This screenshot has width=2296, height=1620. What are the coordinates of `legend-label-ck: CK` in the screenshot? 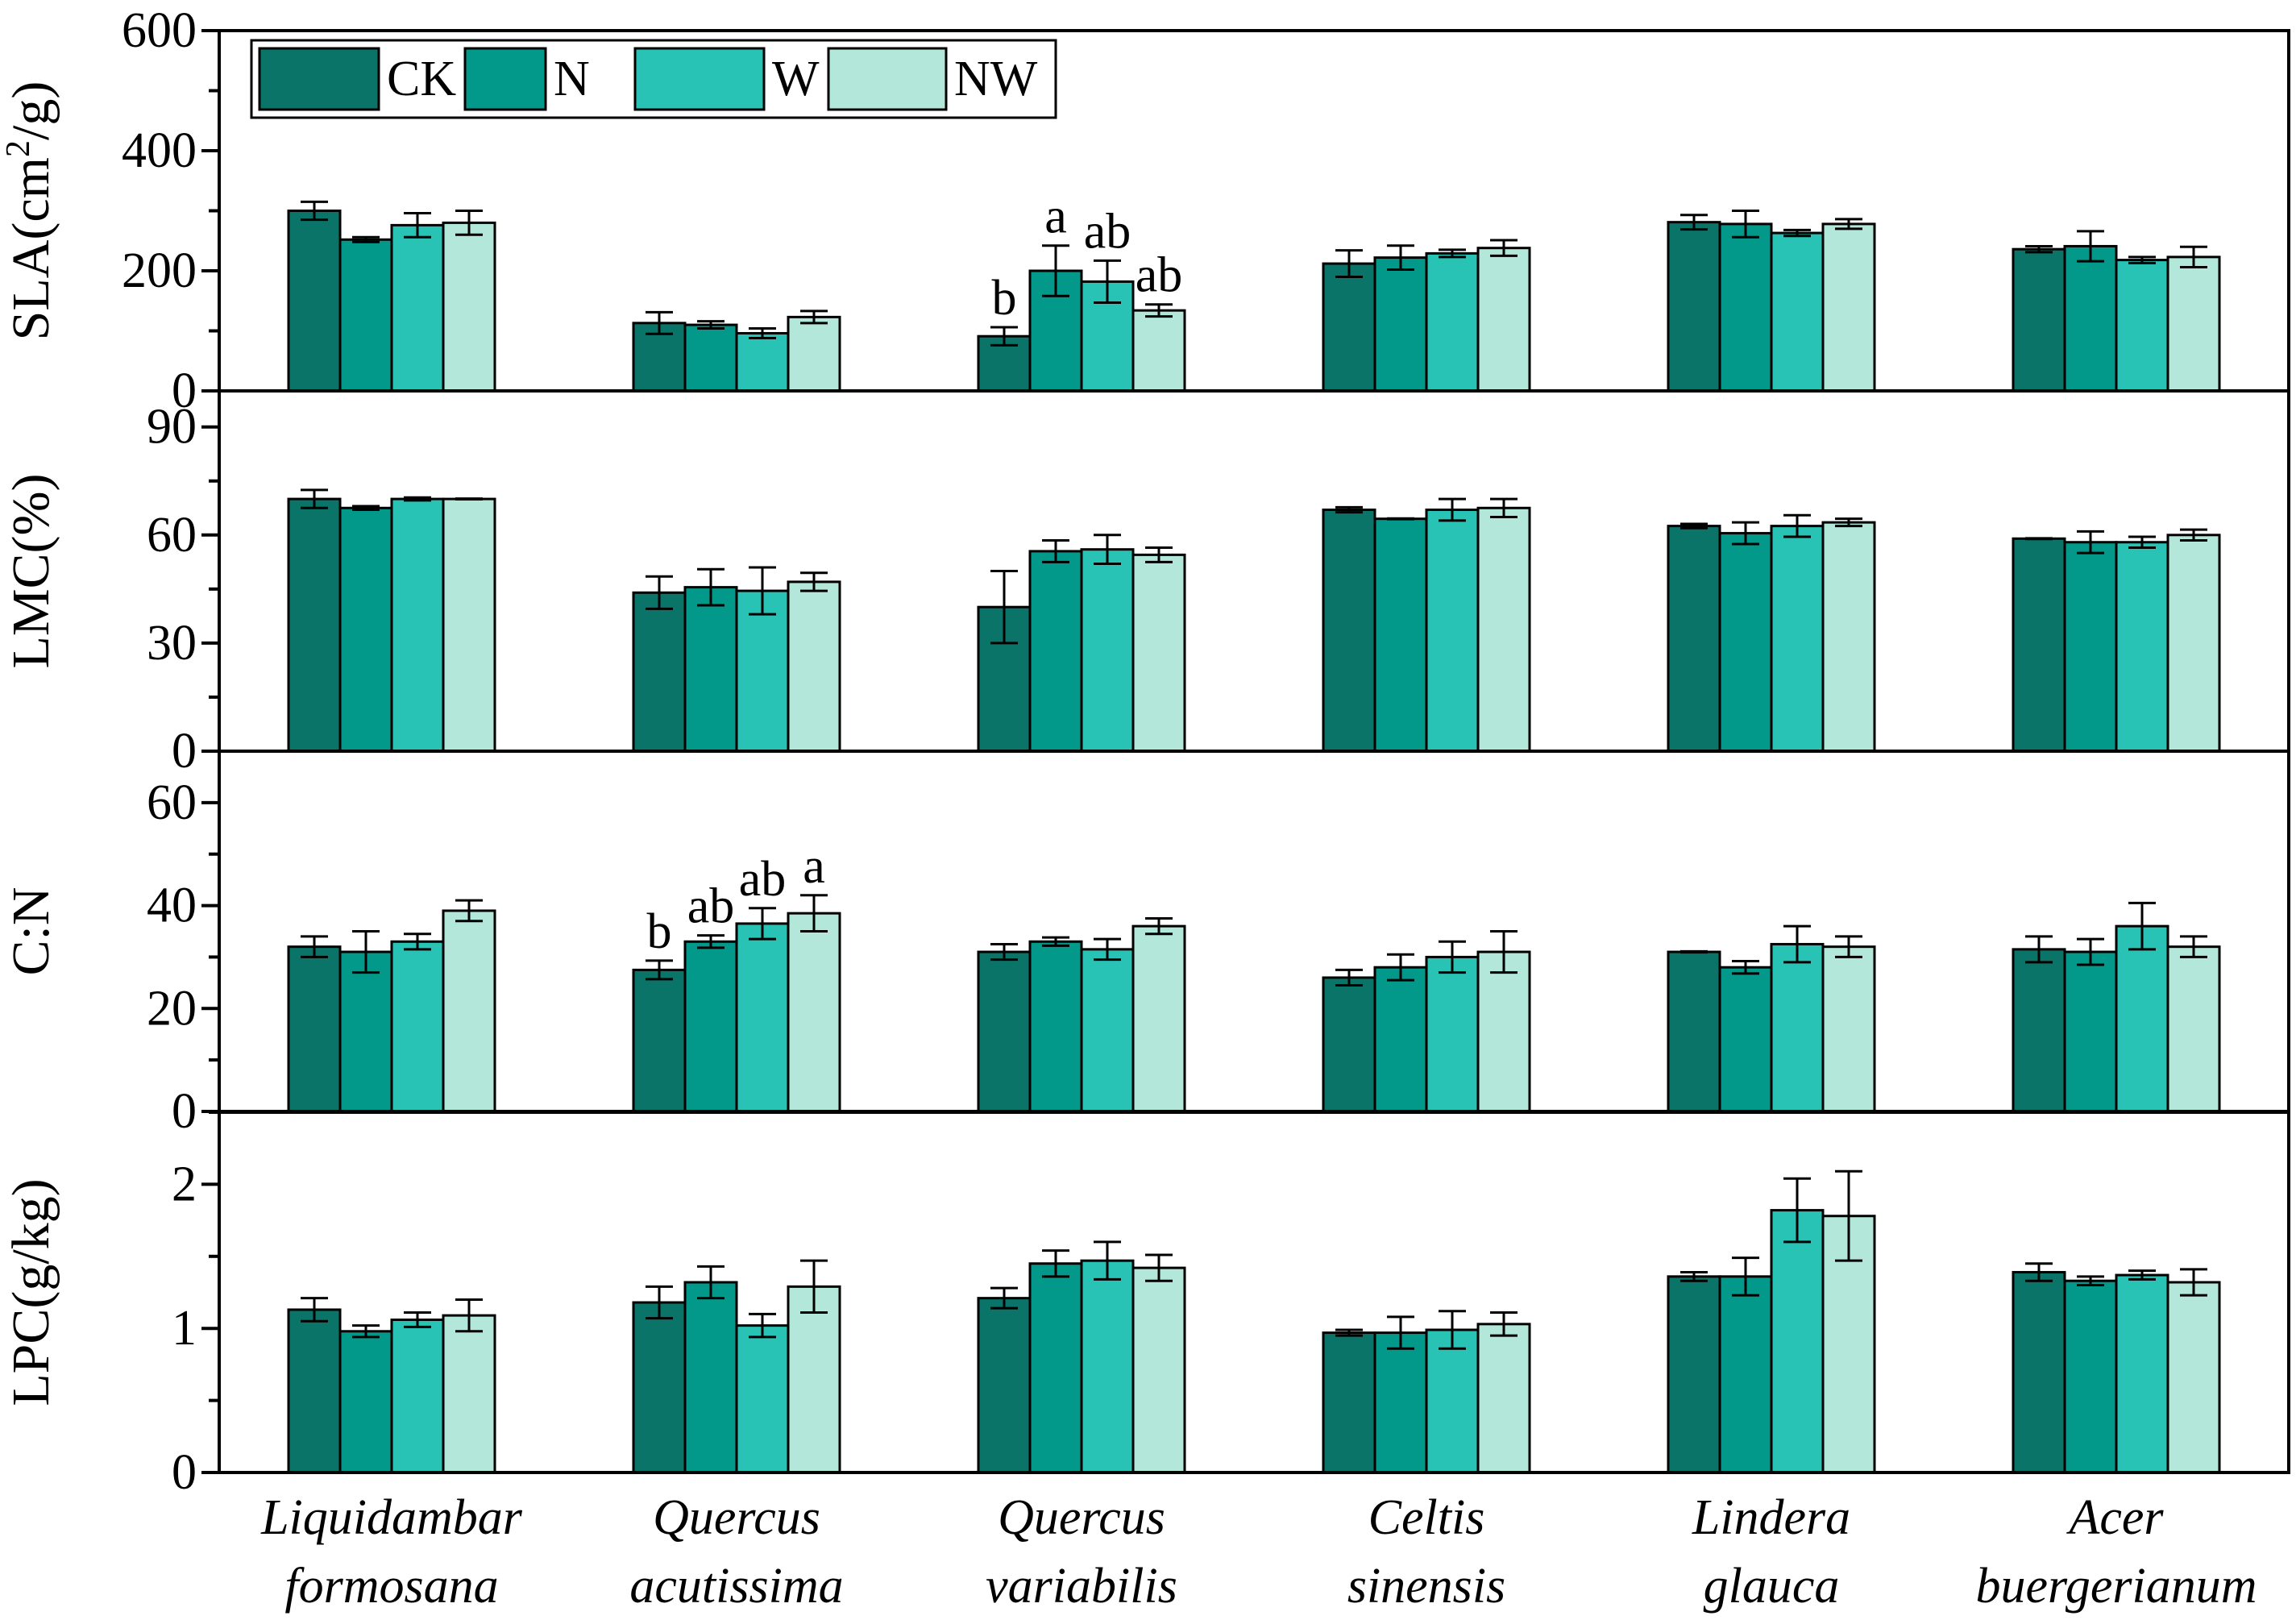 It's located at (422, 79).